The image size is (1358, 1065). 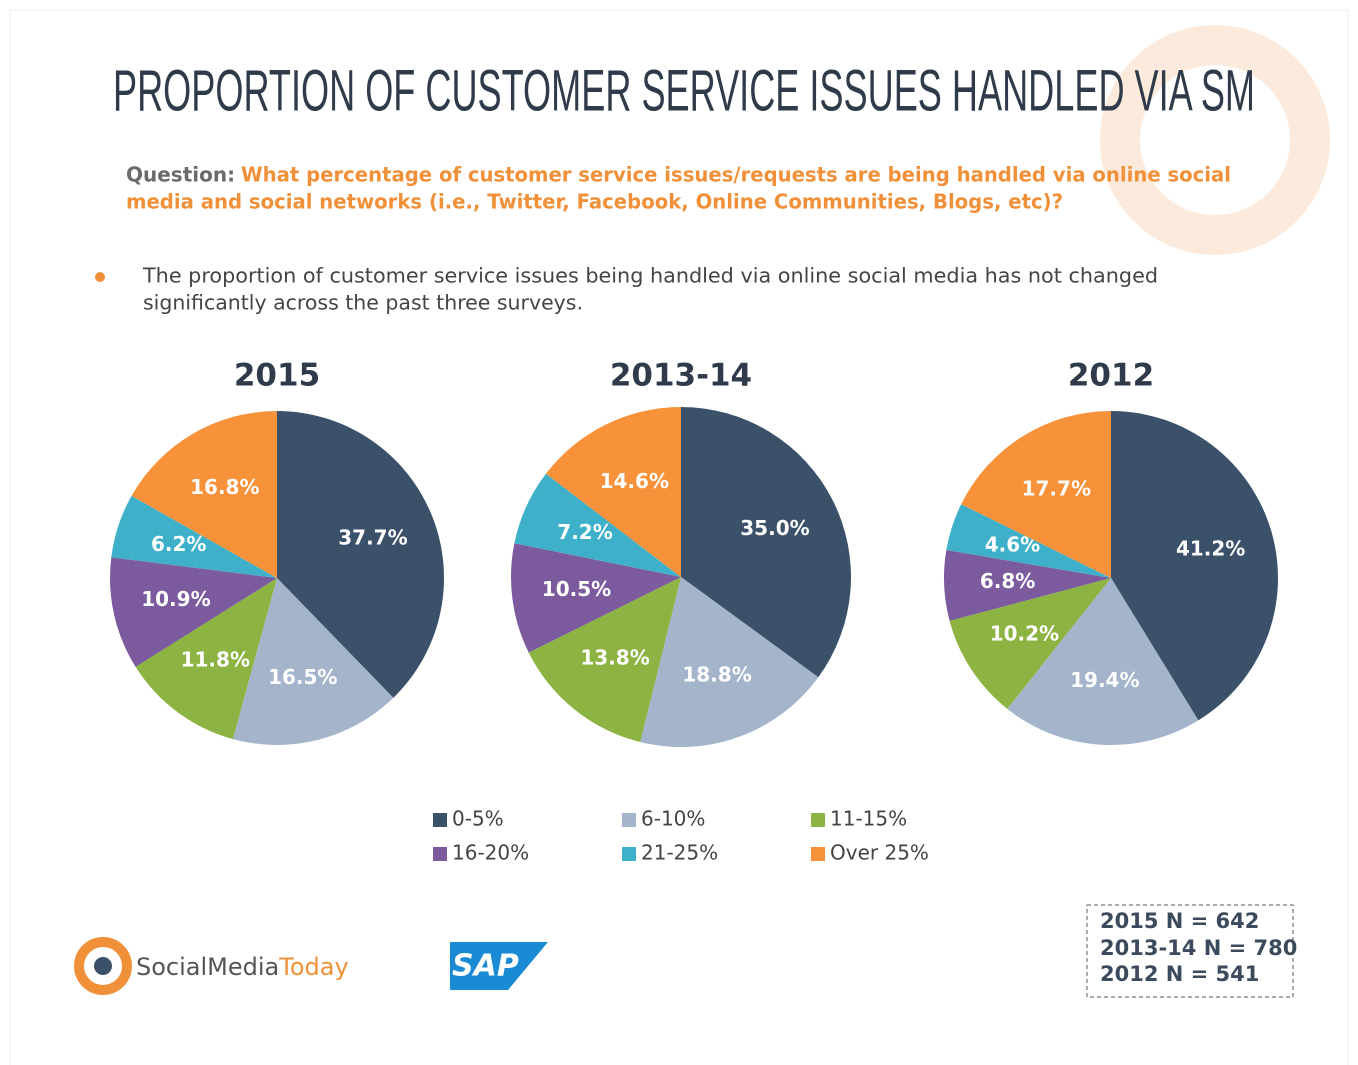 What do you see at coordinates (1179, 974) in the screenshot?
I see `sample-size: 2012 N = 541` at bounding box center [1179, 974].